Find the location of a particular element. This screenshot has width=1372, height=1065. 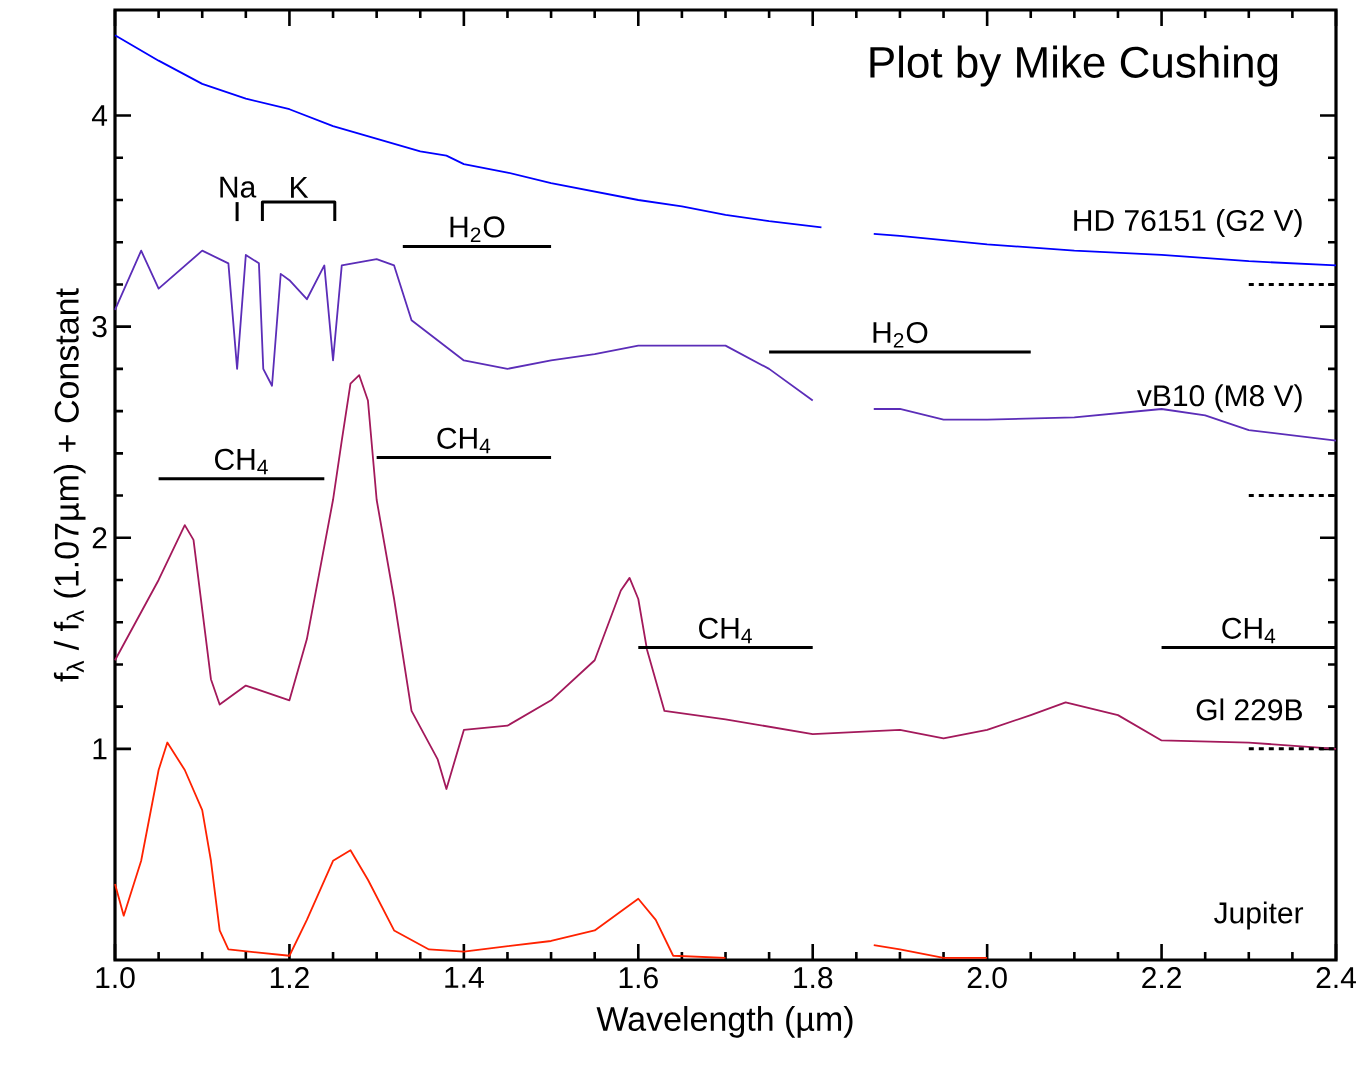

y-tick-label: 2 is located at coordinates (99, 538).